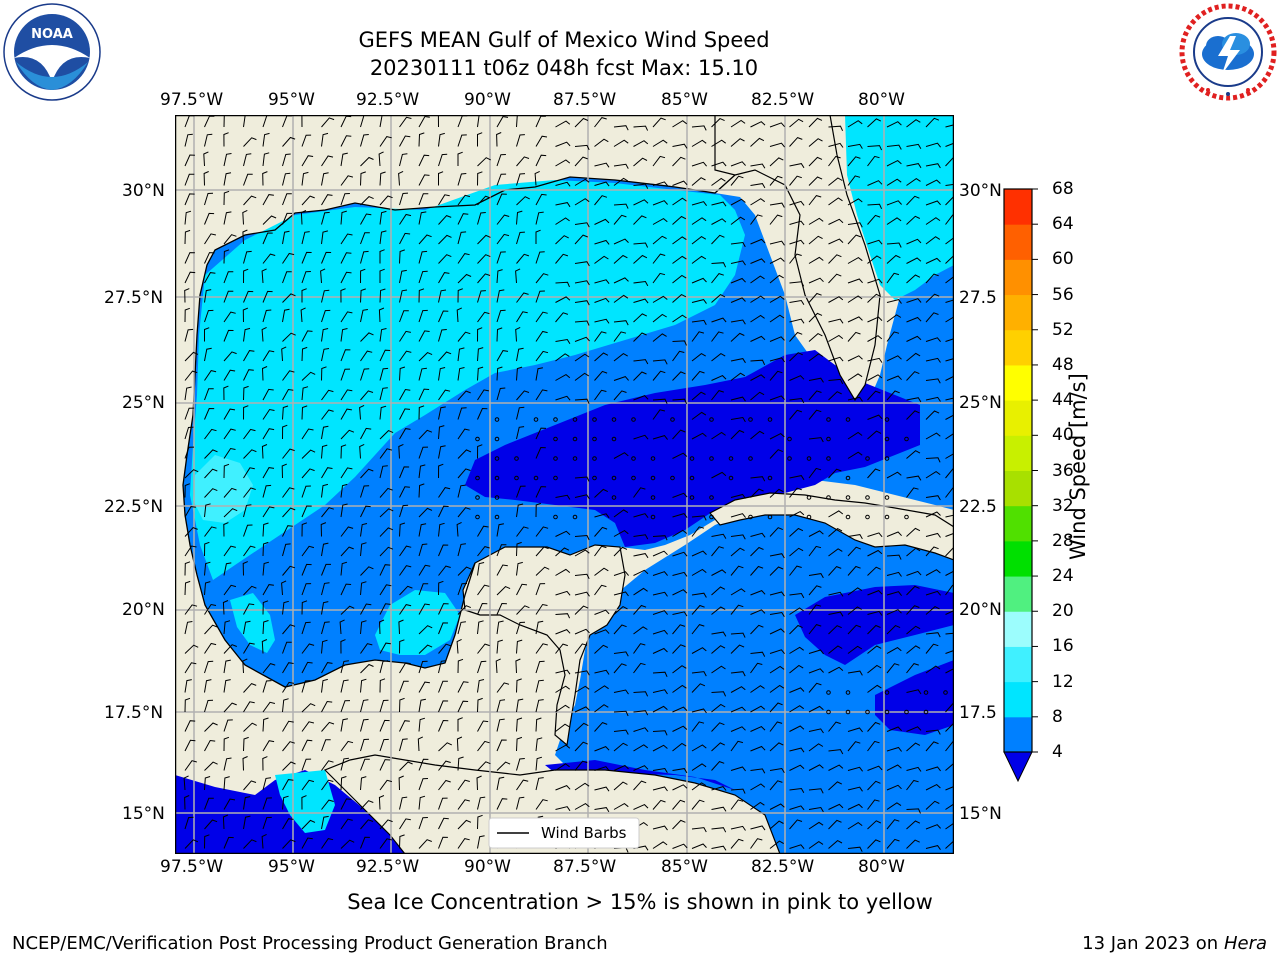  What do you see at coordinates (1174, 943) in the screenshot?
I see `generated-date: 13 Jan 2023 on Hera` at bounding box center [1174, 943].